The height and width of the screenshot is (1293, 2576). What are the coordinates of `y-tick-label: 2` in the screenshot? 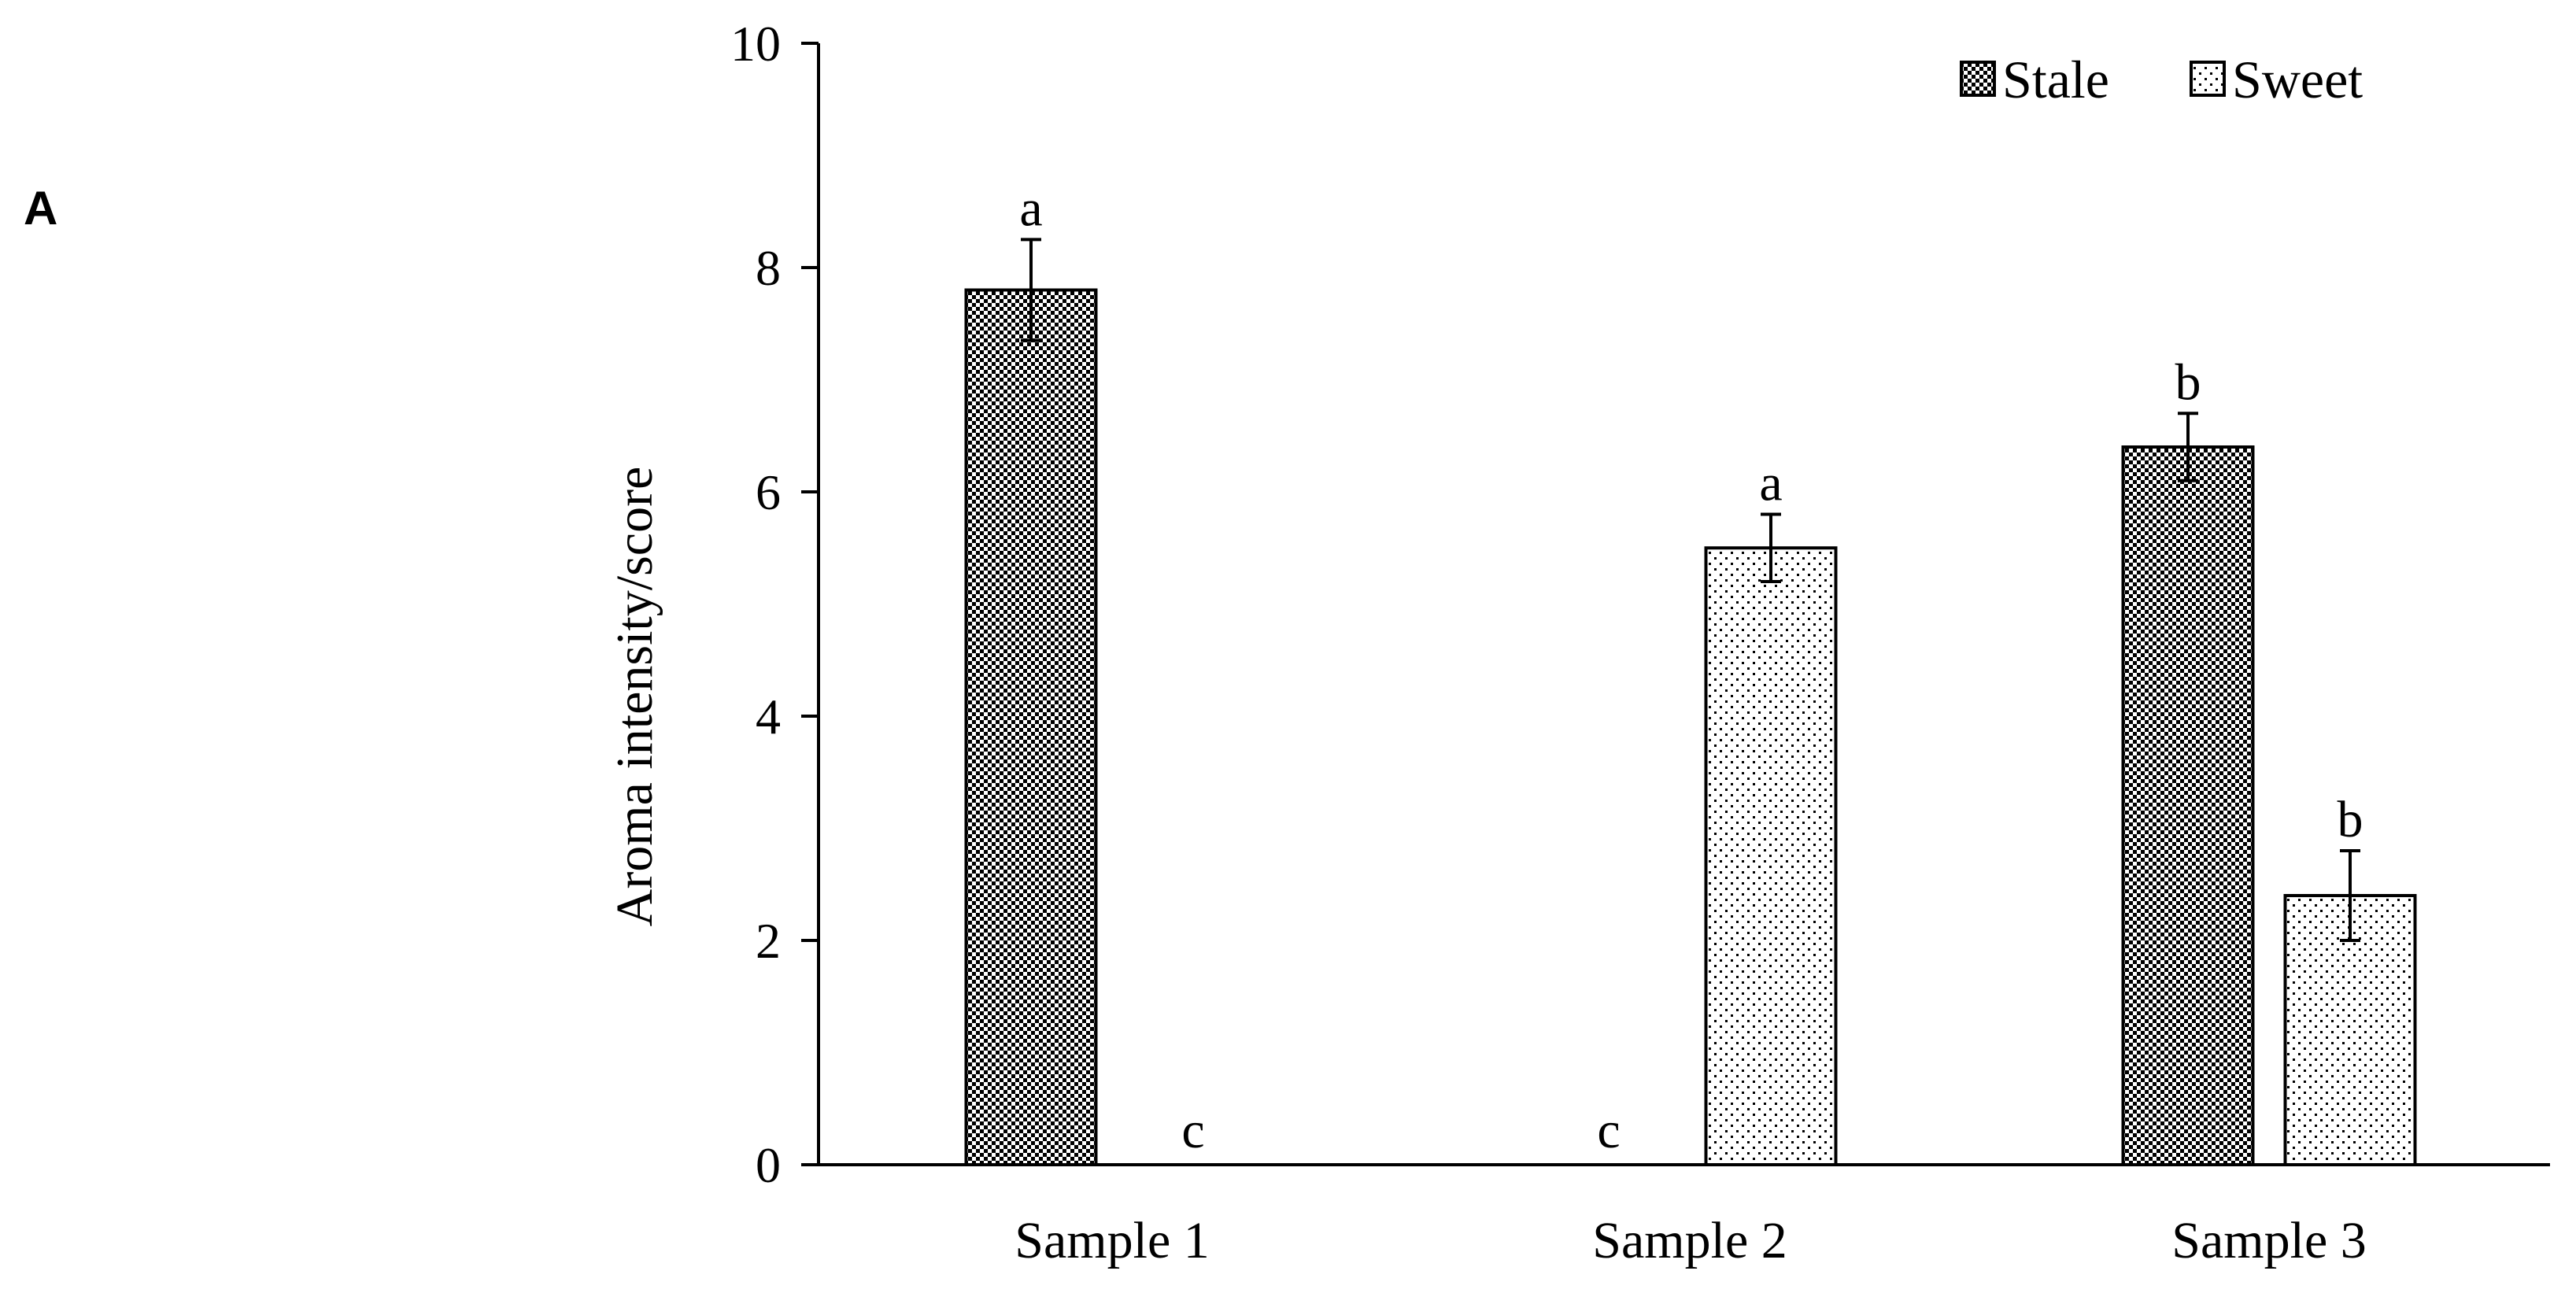 It's located at (768, 941).